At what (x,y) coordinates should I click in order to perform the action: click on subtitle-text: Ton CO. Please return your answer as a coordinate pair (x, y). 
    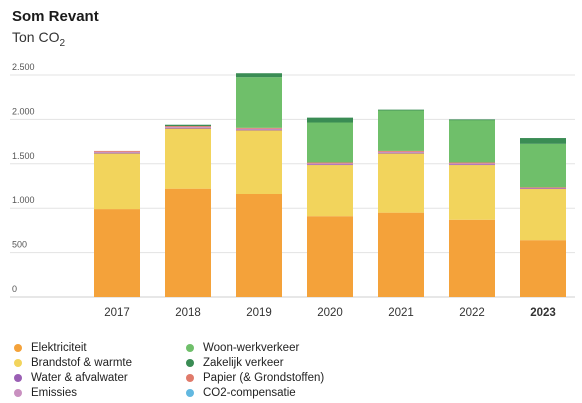
    Looking at the image, I should click on (36, 37).